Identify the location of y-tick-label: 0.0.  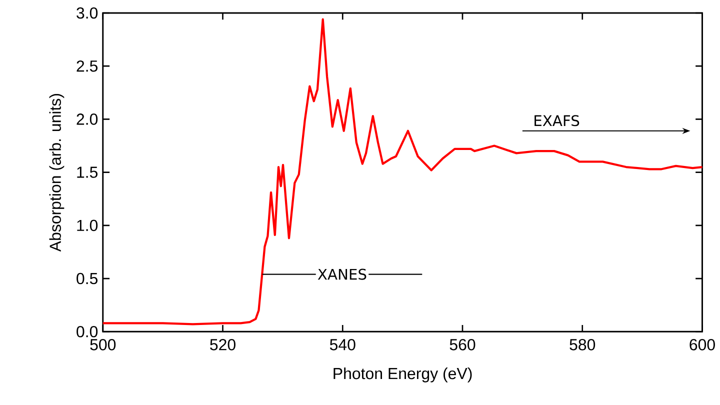
(87, 332).